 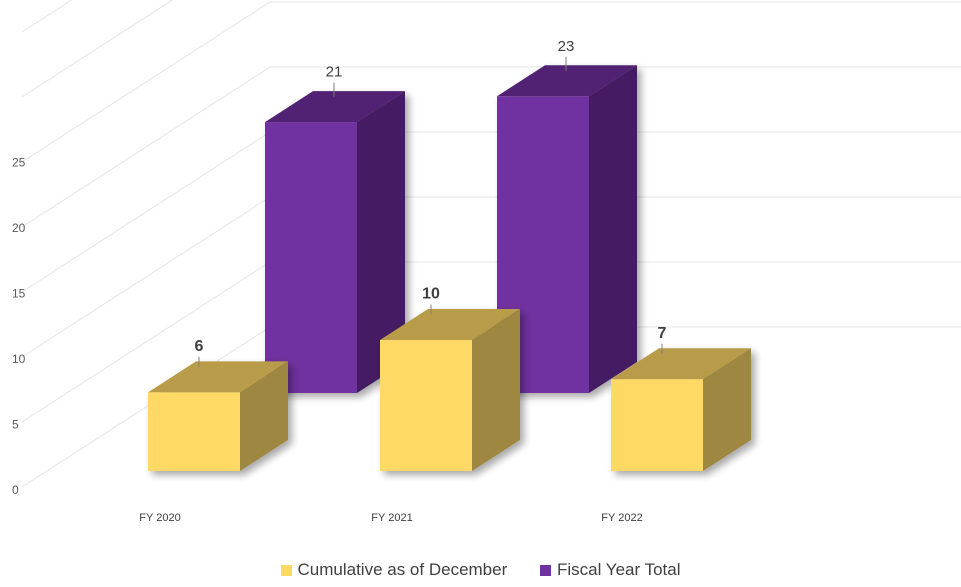 I want to click on y-tick-label: 25, so click(x=19, y=163).